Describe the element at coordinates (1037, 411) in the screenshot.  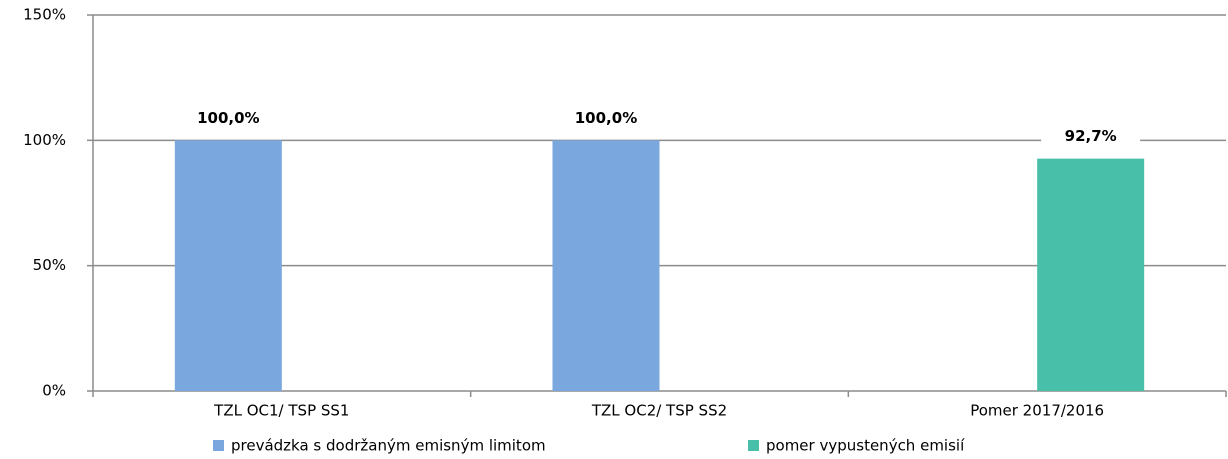
I see `x-tick-label: Pomer 2017/2016` at that location.